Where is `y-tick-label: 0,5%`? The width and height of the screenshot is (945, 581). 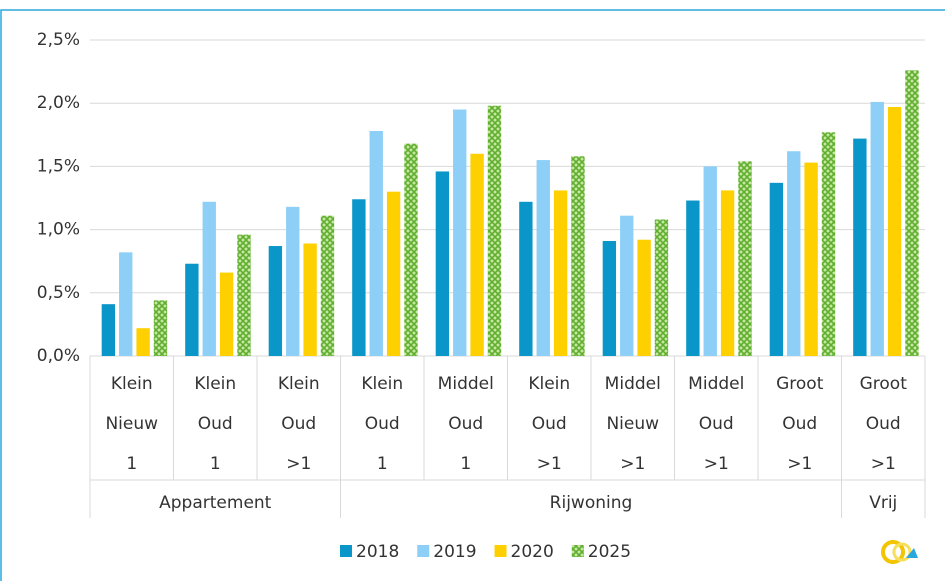
y-tick-label: 0,5% is located at coordinates (58, 293).